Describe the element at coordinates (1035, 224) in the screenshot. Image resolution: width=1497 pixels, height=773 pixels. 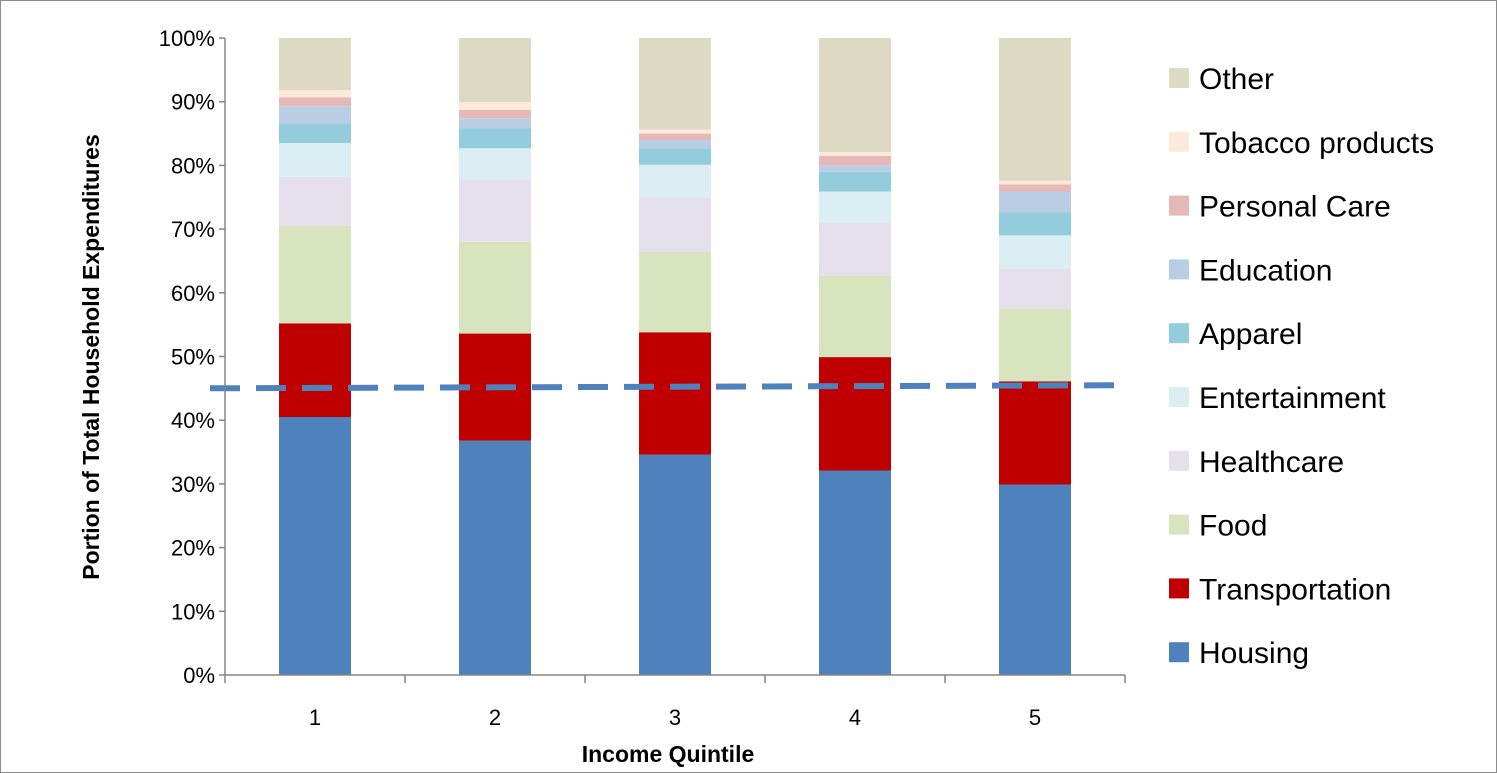
I see `bar-apparel-q5` at that location.